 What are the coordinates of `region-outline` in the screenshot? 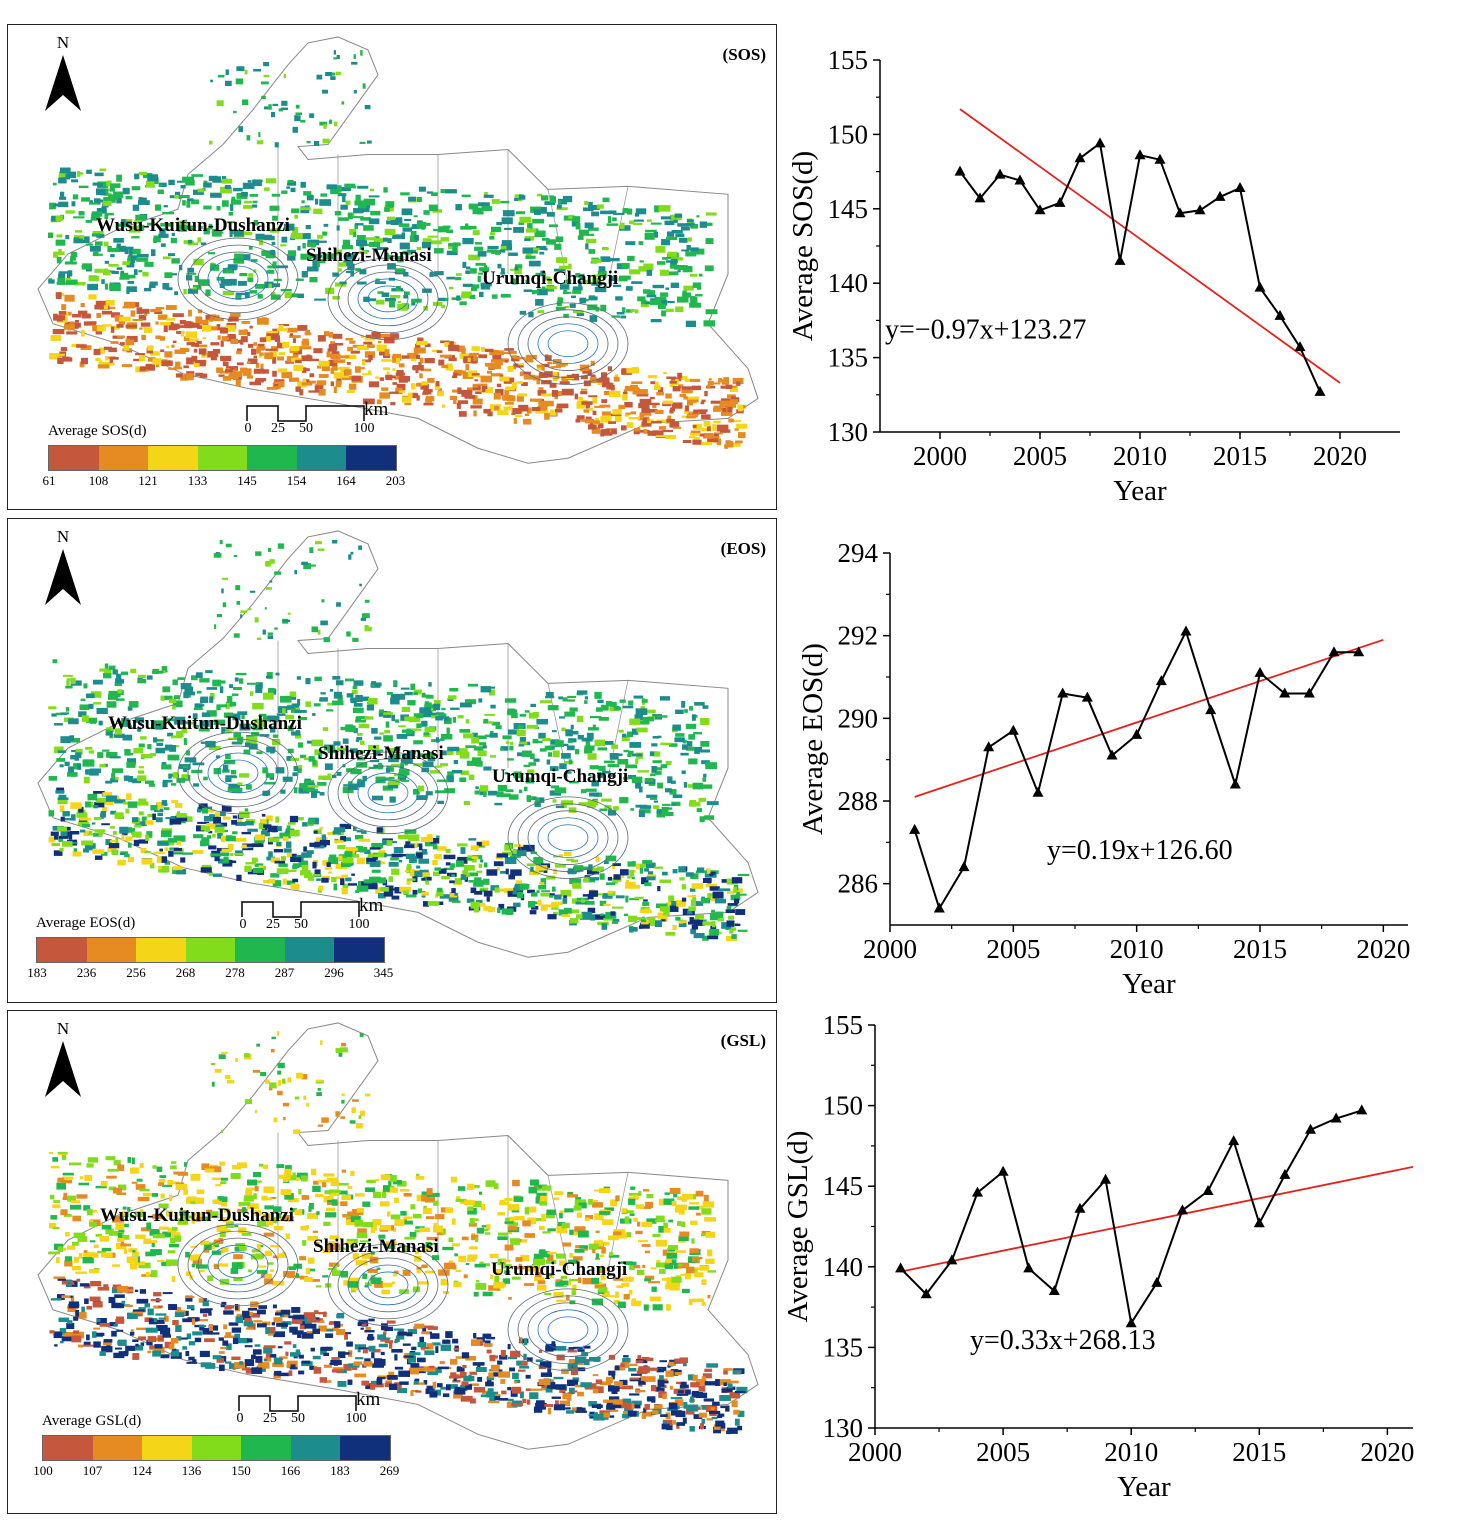 It's located at (398, 1236).